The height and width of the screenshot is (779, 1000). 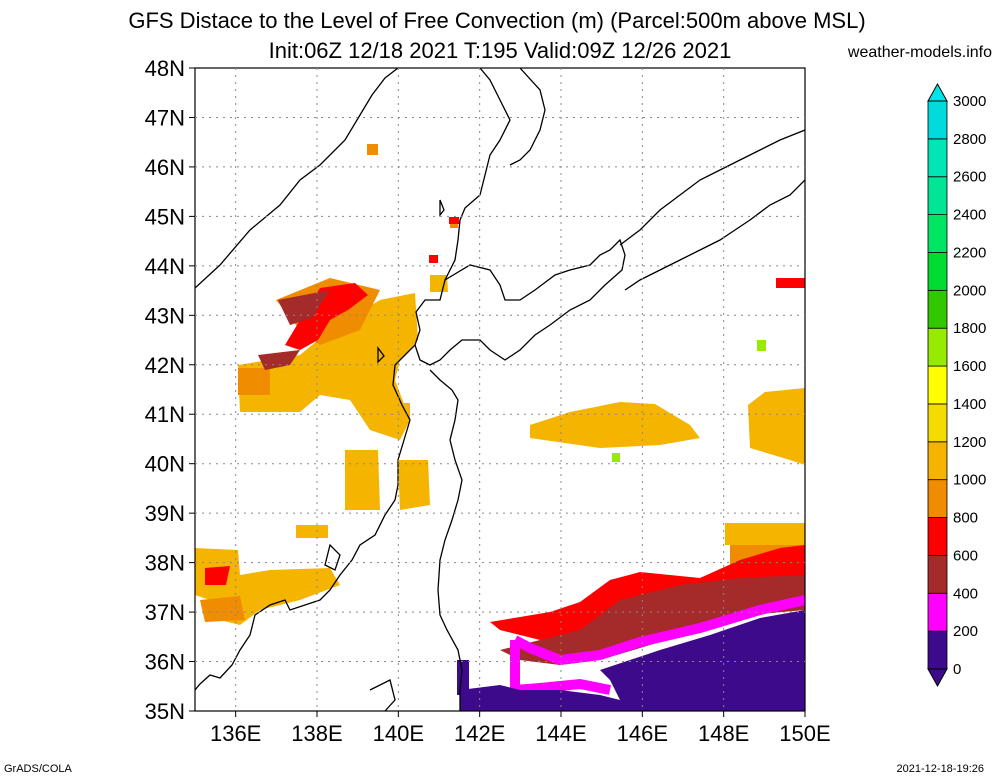 What do you see at coordinates (165, 563) in the screenshot?
I see `lat-label: 38N` at bounding box center [165, 563].